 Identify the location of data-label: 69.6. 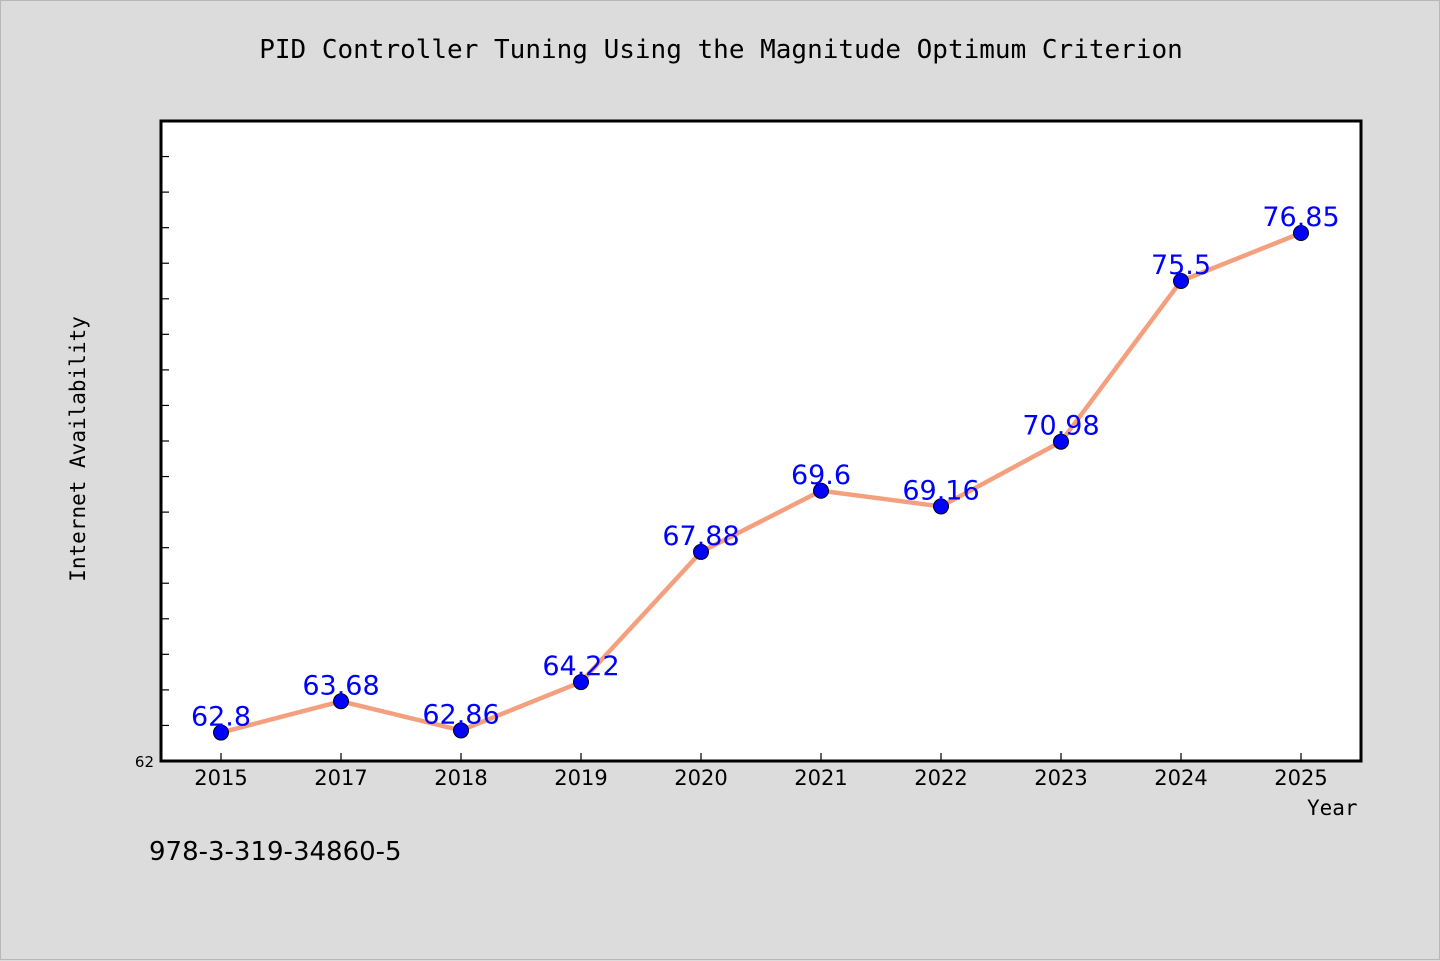
(821, 475).